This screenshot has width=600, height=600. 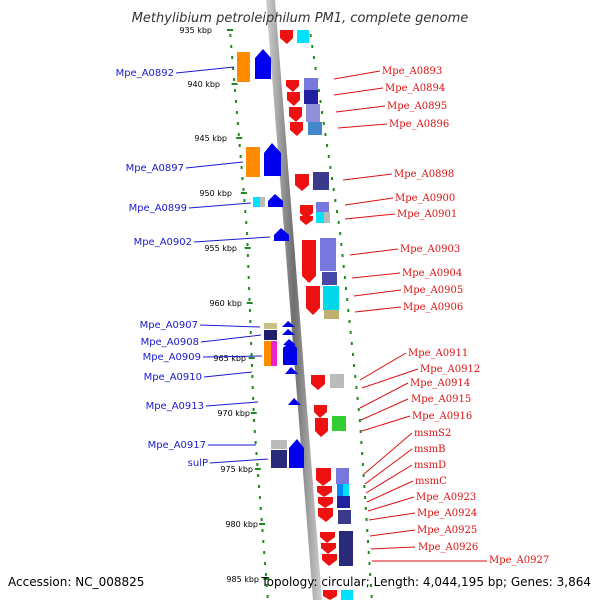 What do you see at coordinates (446, 497) in the screenshot?
I see `gene-label: Mpe_A0923` at bounding box center [446, 497].